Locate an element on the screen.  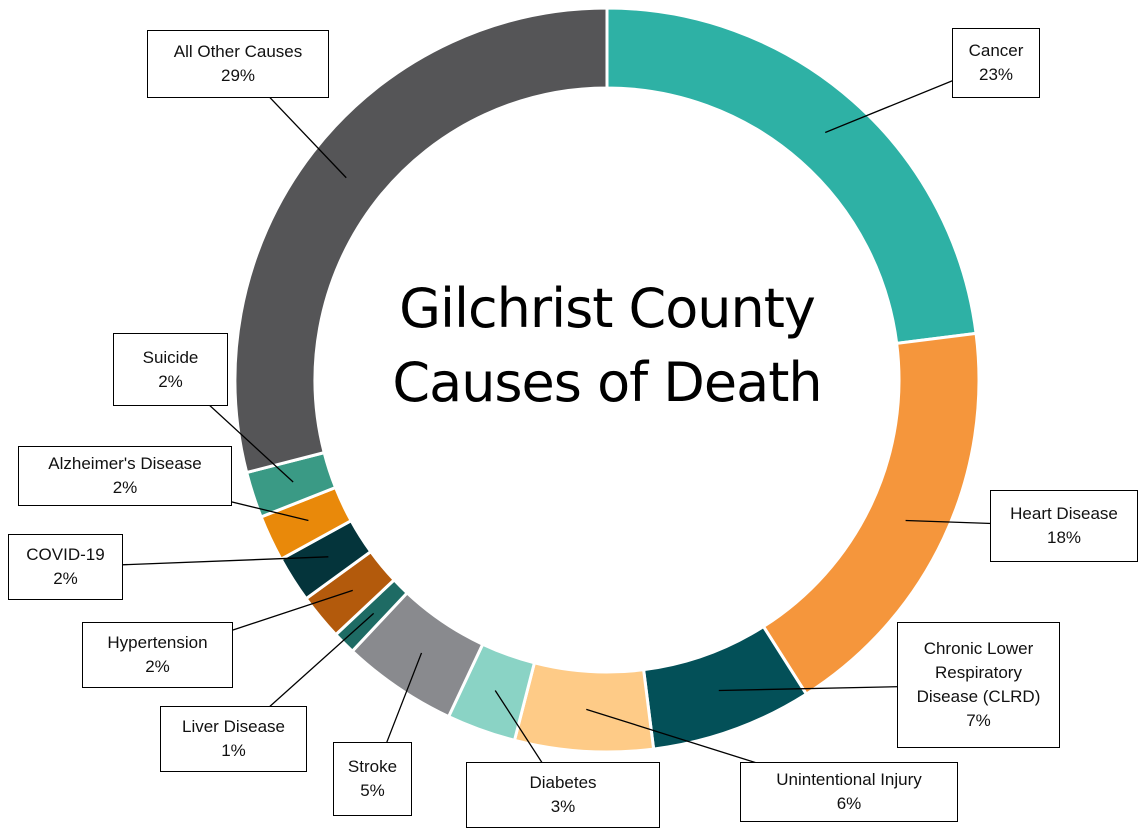
label-value: 7% is located at coordinates (978, 720).